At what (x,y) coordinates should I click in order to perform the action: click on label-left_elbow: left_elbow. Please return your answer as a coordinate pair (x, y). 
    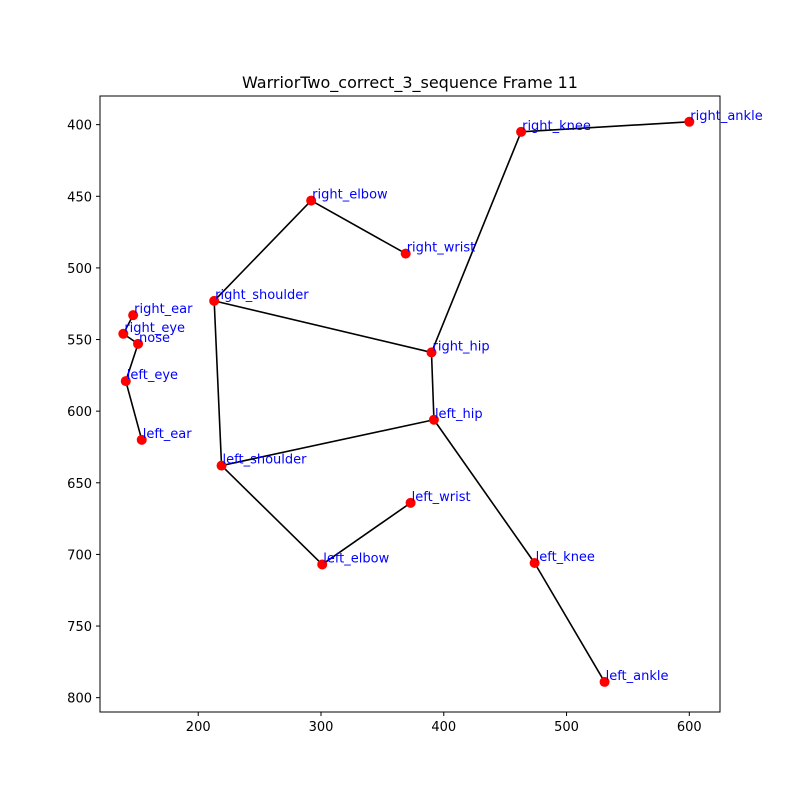
    Looking at the image, I should click on (356, 558).